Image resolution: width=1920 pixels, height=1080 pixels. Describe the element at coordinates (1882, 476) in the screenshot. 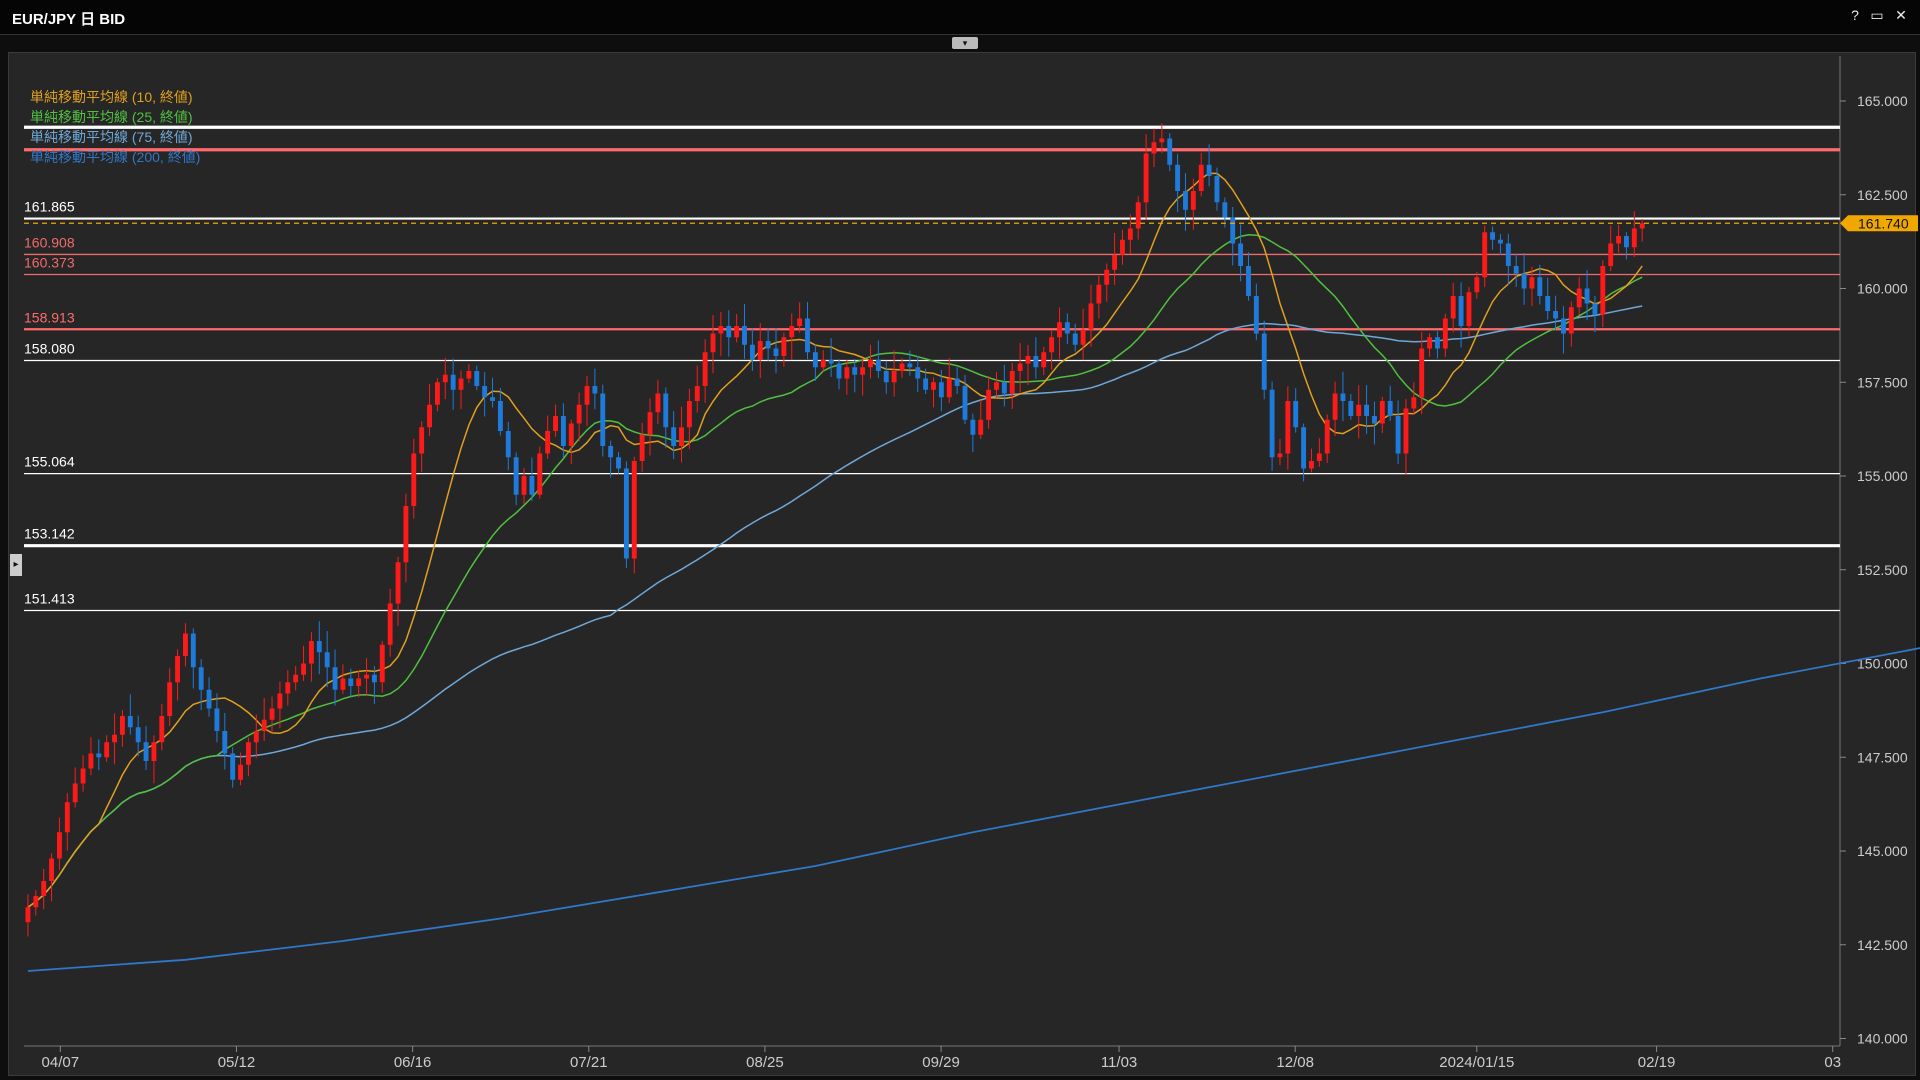

I see `y-tick-label: 155.000` at that location.